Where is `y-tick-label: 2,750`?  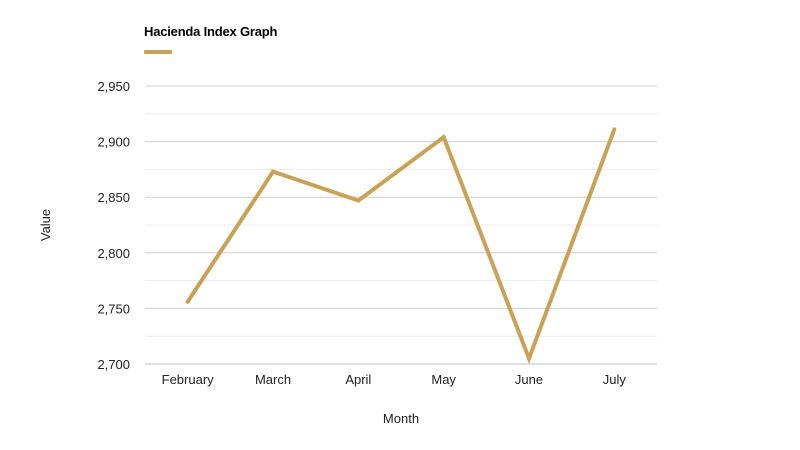
y-tick-label: 2,750 is located at coordinates (113, 308).